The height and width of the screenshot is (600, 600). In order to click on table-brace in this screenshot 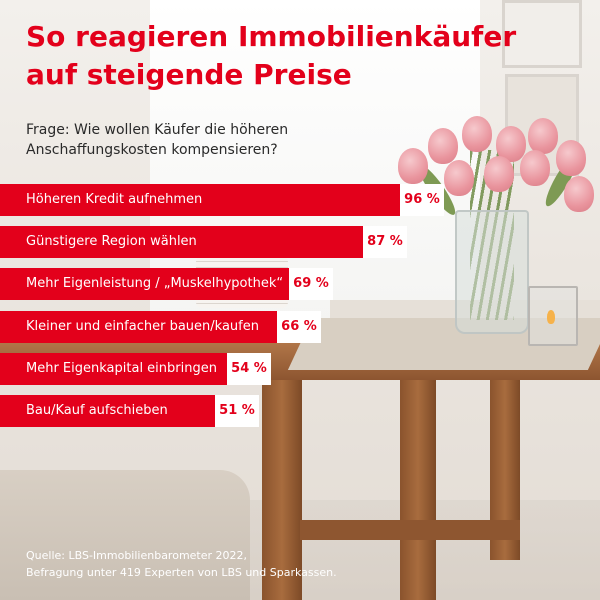, I will do `click(410, 530)`.